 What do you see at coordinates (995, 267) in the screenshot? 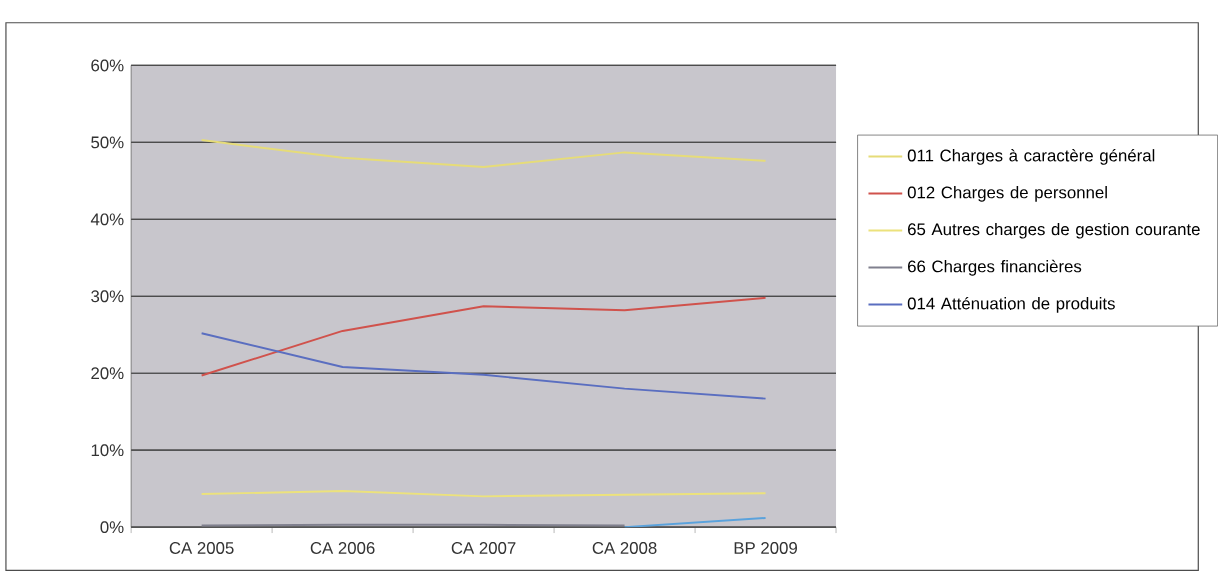
I see `legend-label: 66 Charges financières` at bounding box center [995, 267].